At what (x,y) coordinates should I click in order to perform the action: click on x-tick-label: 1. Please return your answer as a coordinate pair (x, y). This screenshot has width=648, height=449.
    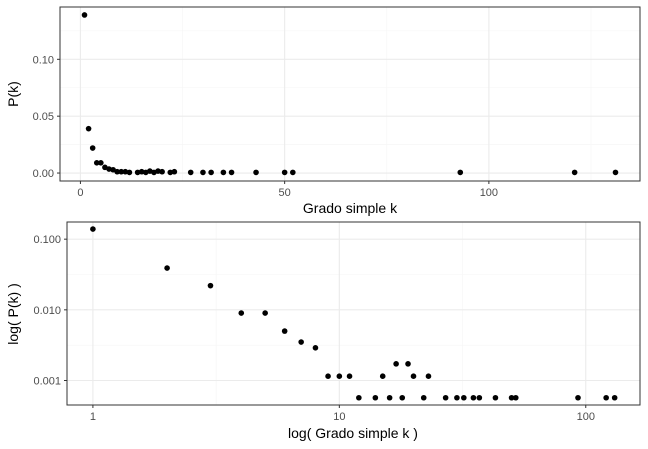
    Looking at the image, I should click on (93, 417).